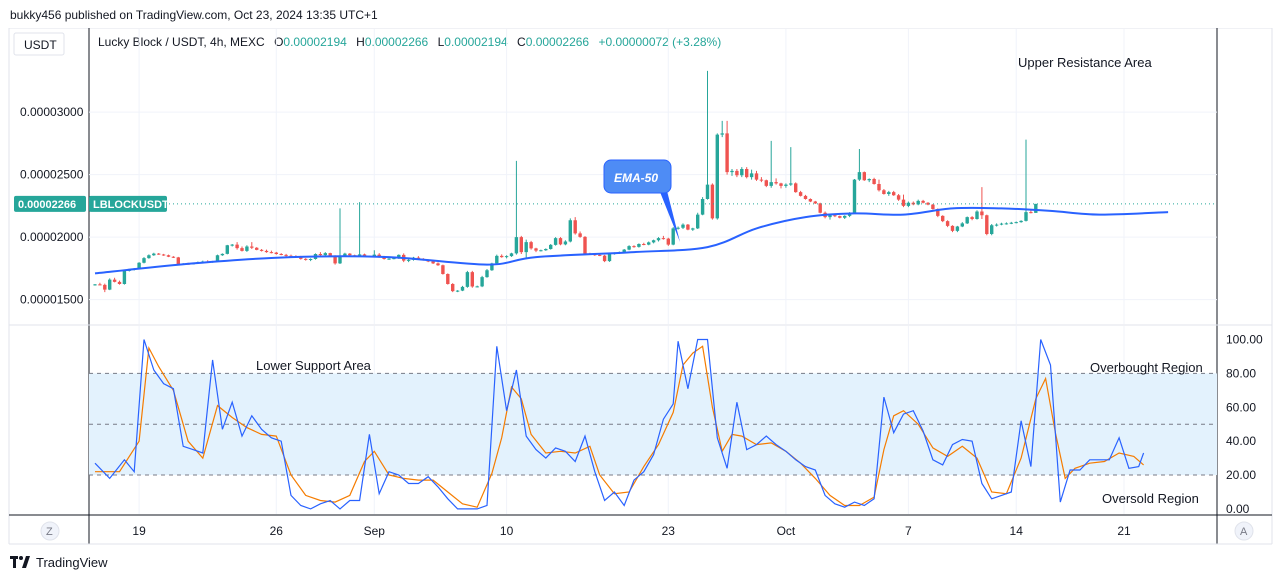  Describe the element at coordinates (669, 531) in the screenshot. I see `time-tick-label: 23` at that location.